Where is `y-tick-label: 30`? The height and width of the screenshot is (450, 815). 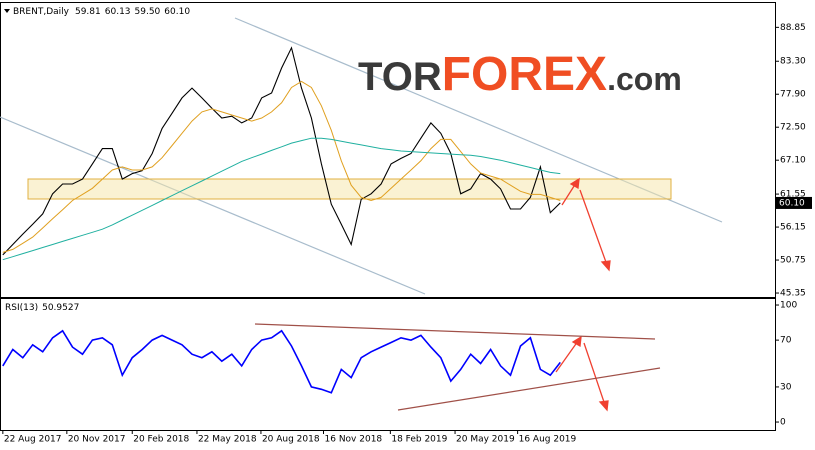
y-tick-label: 30 is located at coordinates (786, 387).